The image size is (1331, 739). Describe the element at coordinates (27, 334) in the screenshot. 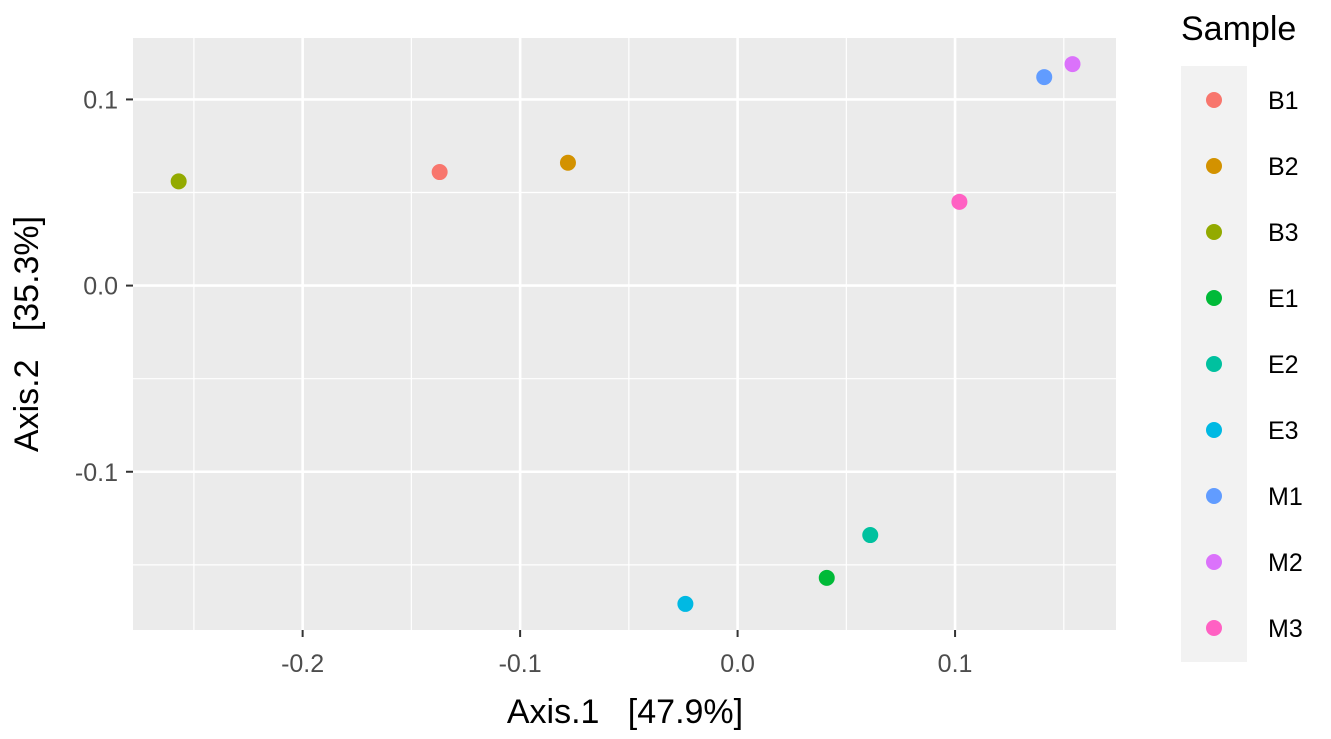

I see `y-axis-title: Axis.2 [35.3%]` at that location.